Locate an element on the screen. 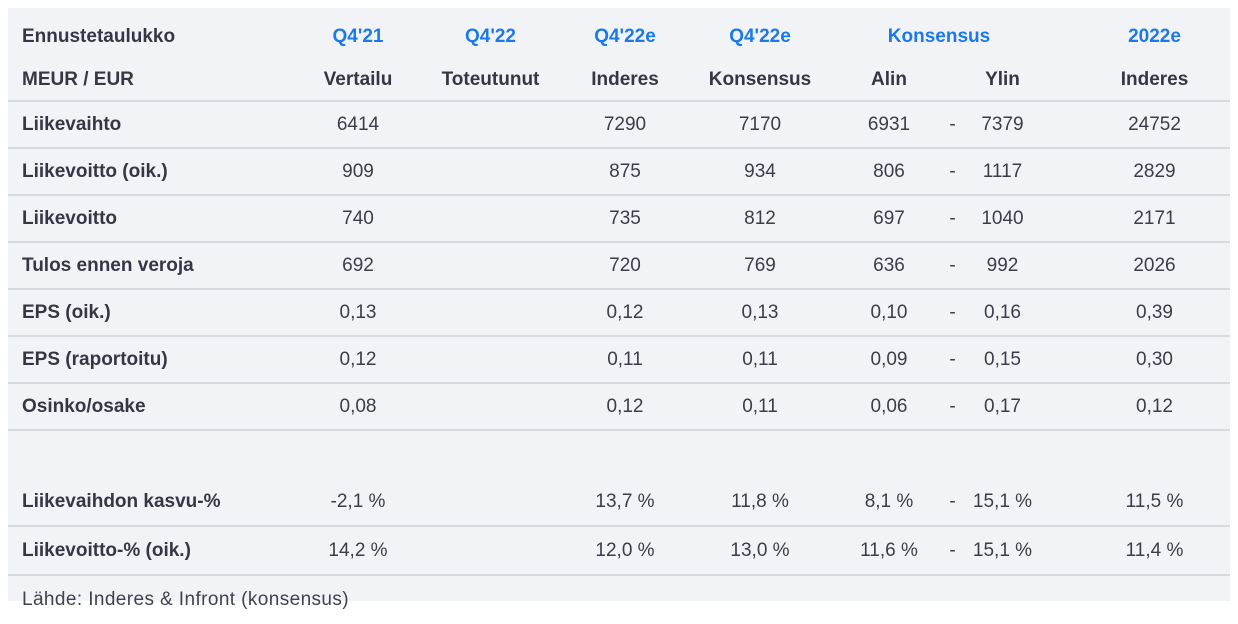 The width and height of the screenshot is (1238, 624). cell-vertailu: 14,2 % is located at coordinates (358, 551).